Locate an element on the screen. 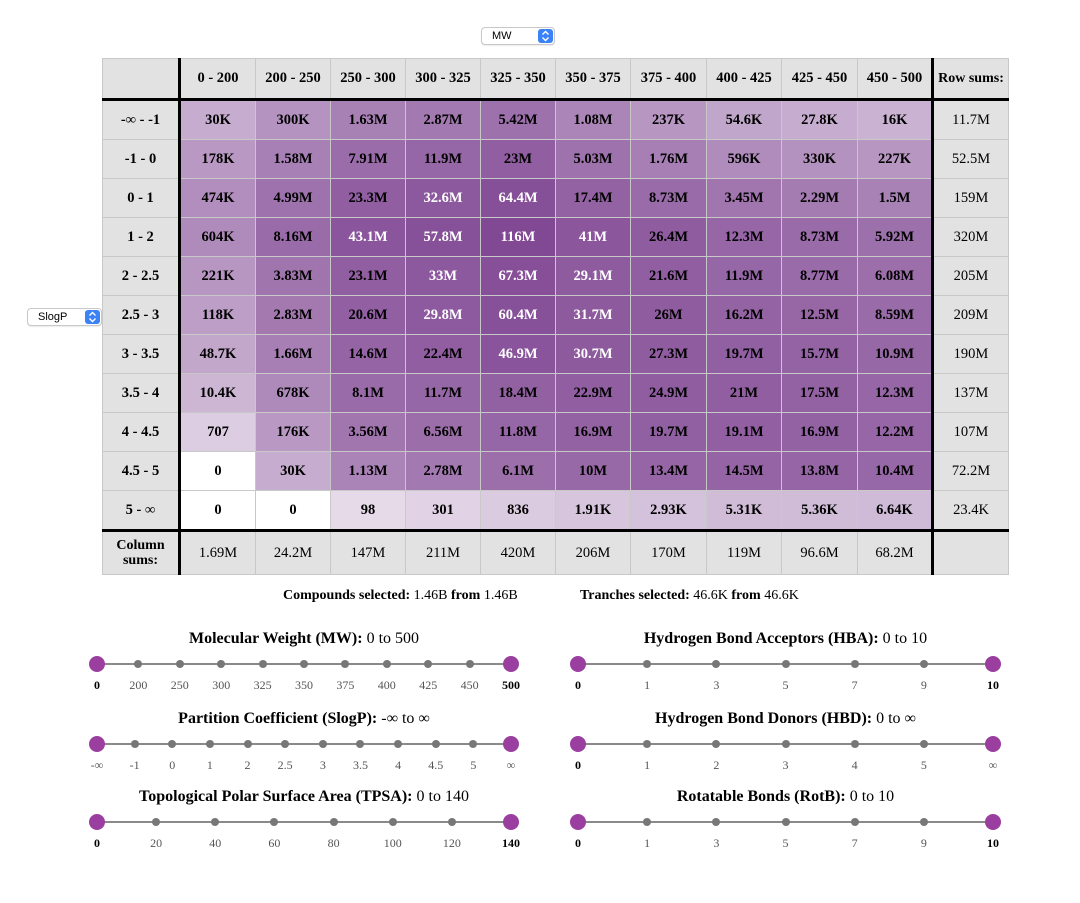 The width and height of the screenshot is (1080, 903). tranche-cell: 21M is located at coordinates (744, 393).